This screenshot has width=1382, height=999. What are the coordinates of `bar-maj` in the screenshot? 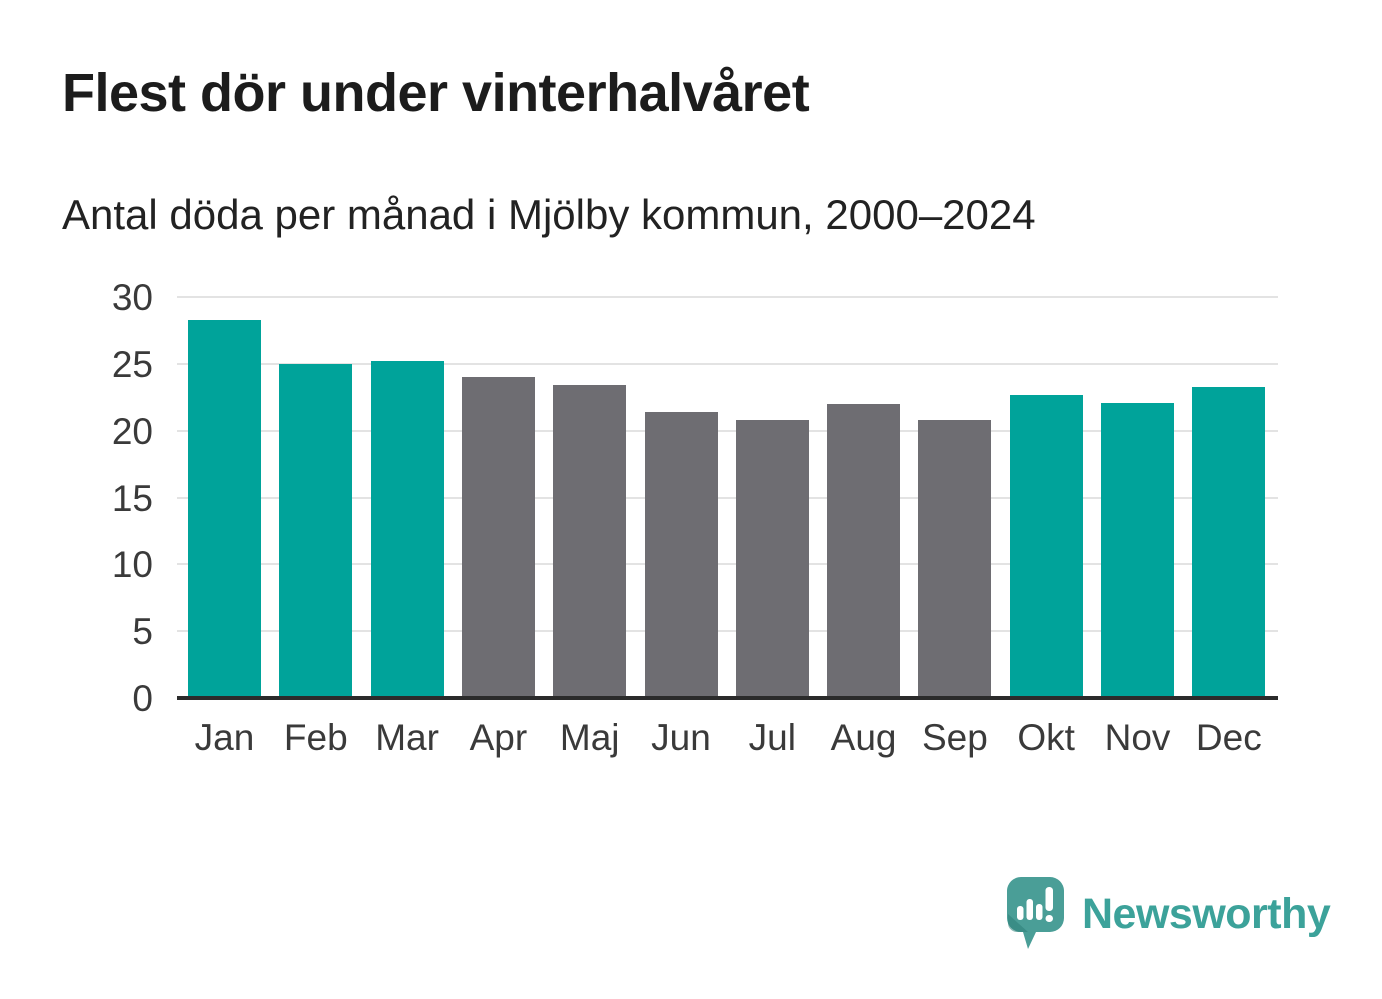 It's located at (590, 541).